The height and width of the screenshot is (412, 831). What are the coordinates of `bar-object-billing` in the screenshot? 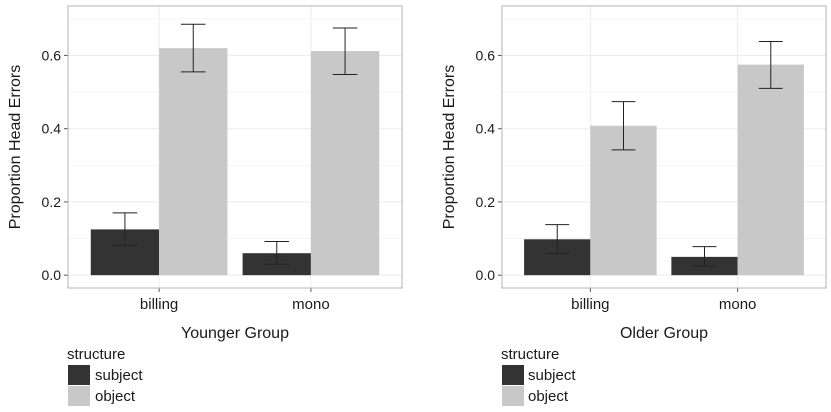 It's located at (193, 161).